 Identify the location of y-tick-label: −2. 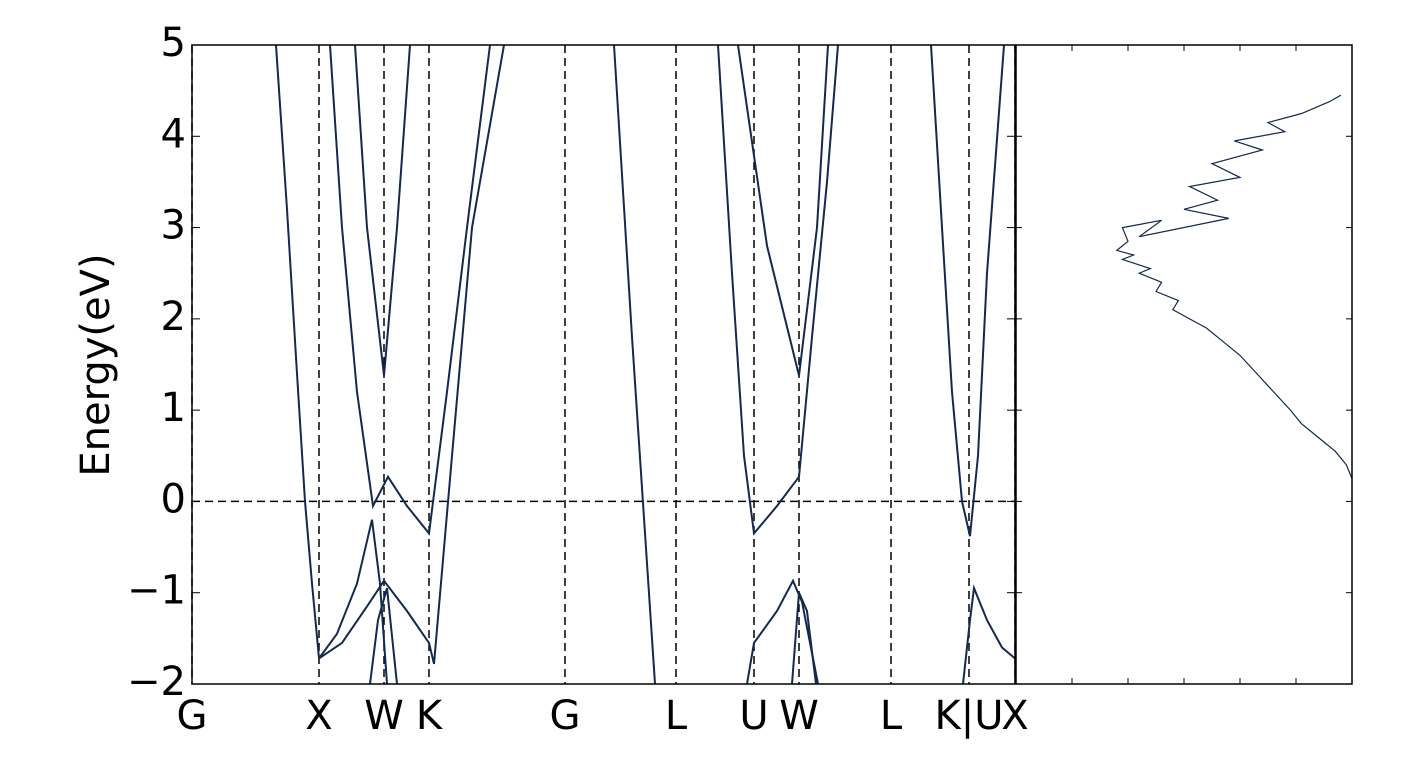
(156, 682).